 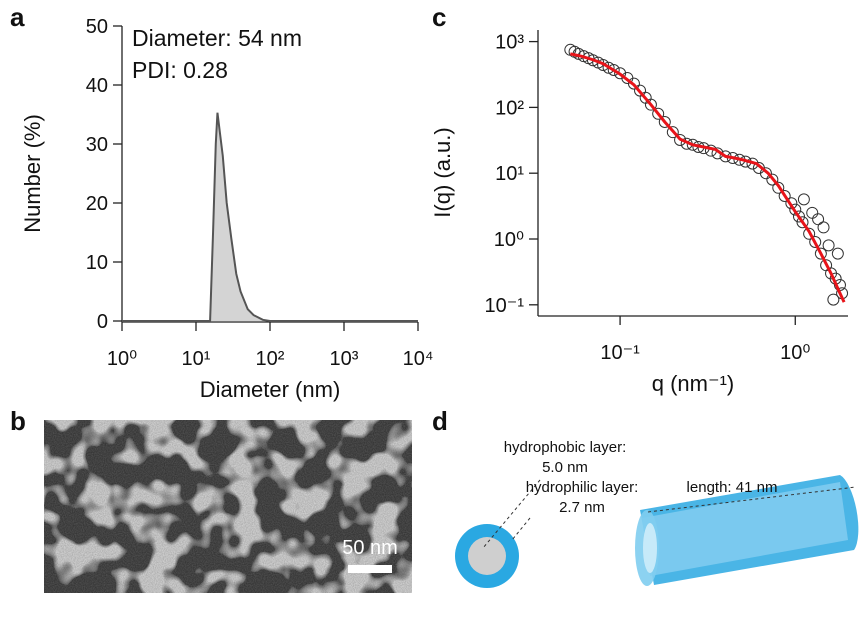 What do you see at coordinates (440, 421) in the screenshot?
I see `panel-label: d` at bounding box center [440, 421].